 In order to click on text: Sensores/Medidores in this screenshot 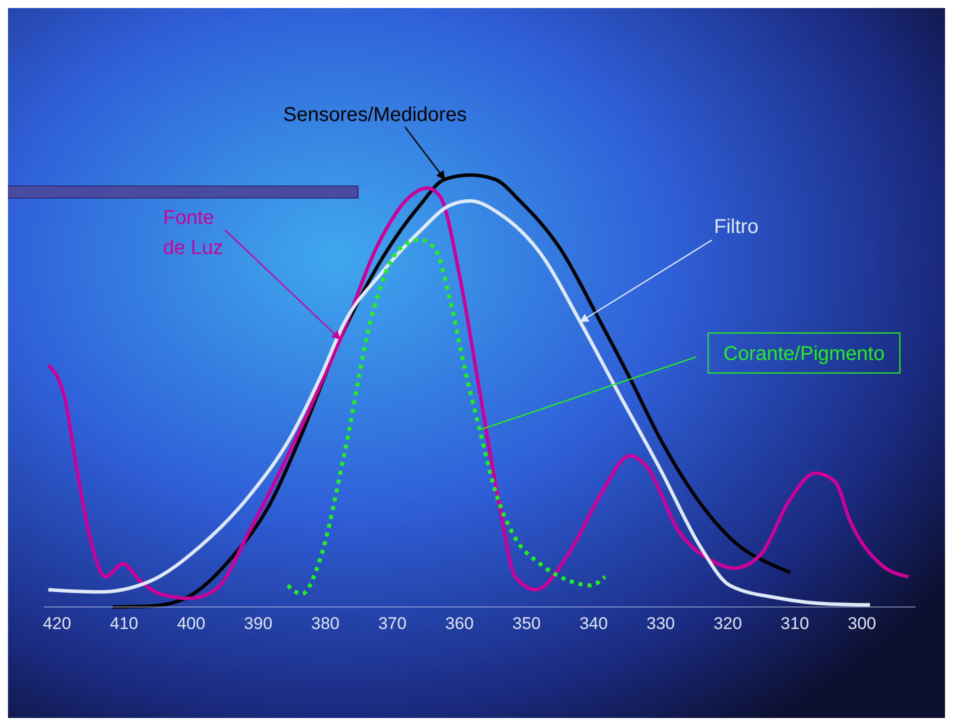, I will do `click(375, 115)`.